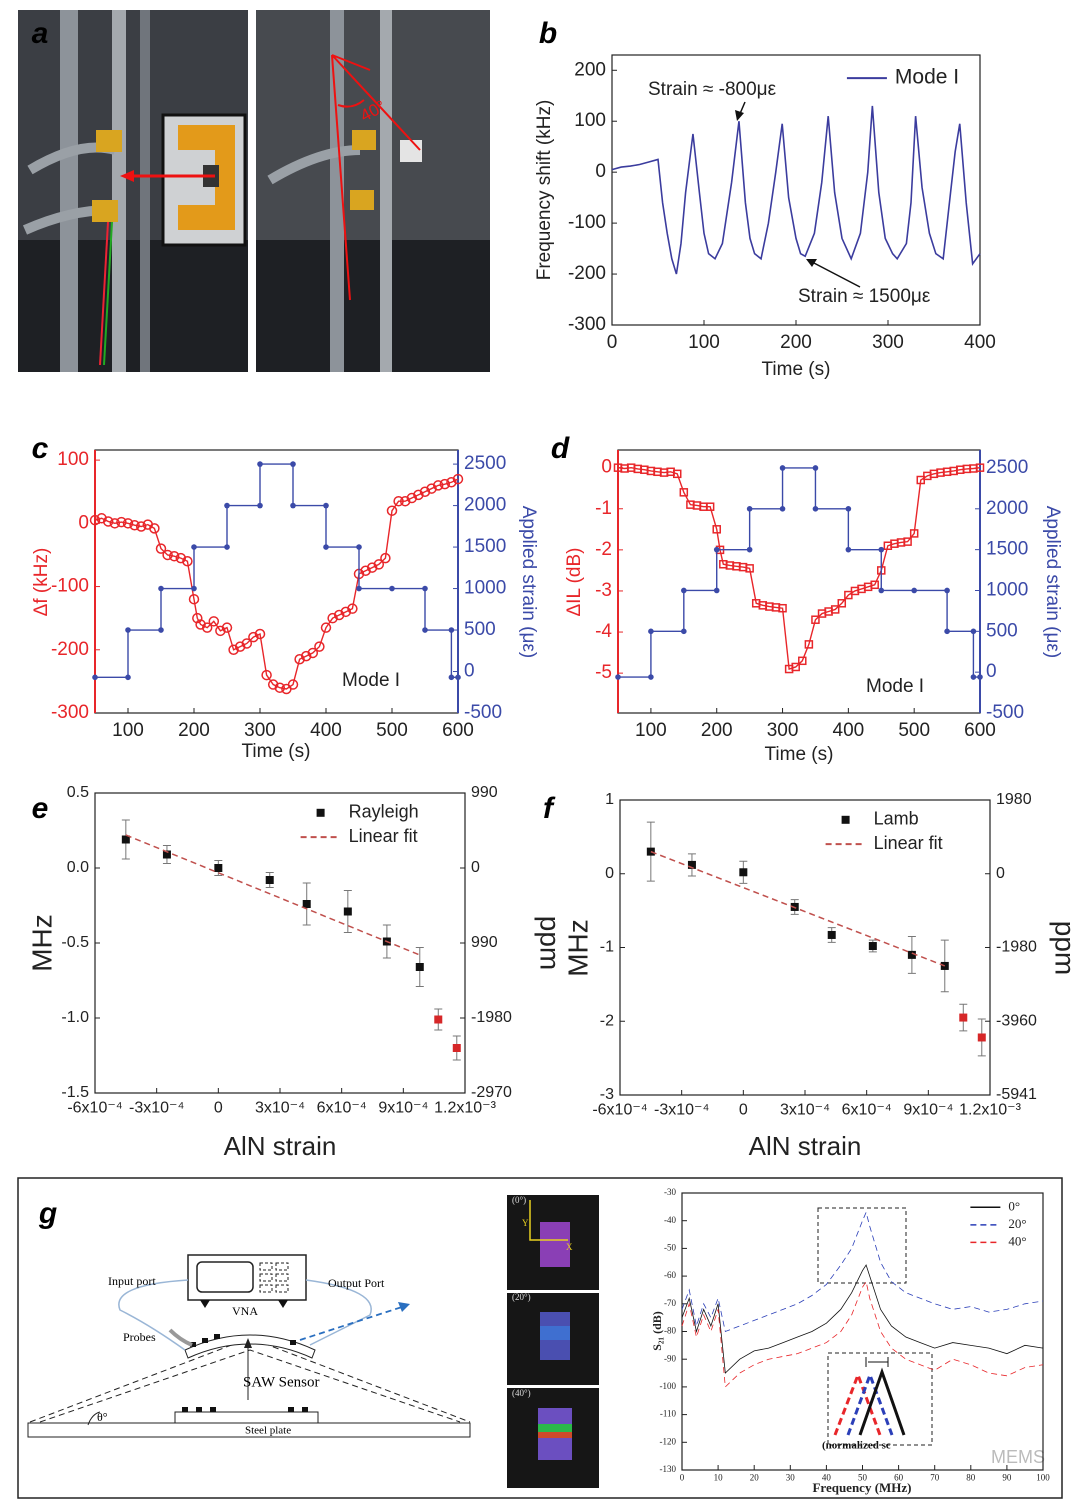 This screenshot has width=1080, height=1500. What do you see at coordinates (895, 686) in the screenshot?
I see `annotation: Mode I` at bounding box center [895, 686].